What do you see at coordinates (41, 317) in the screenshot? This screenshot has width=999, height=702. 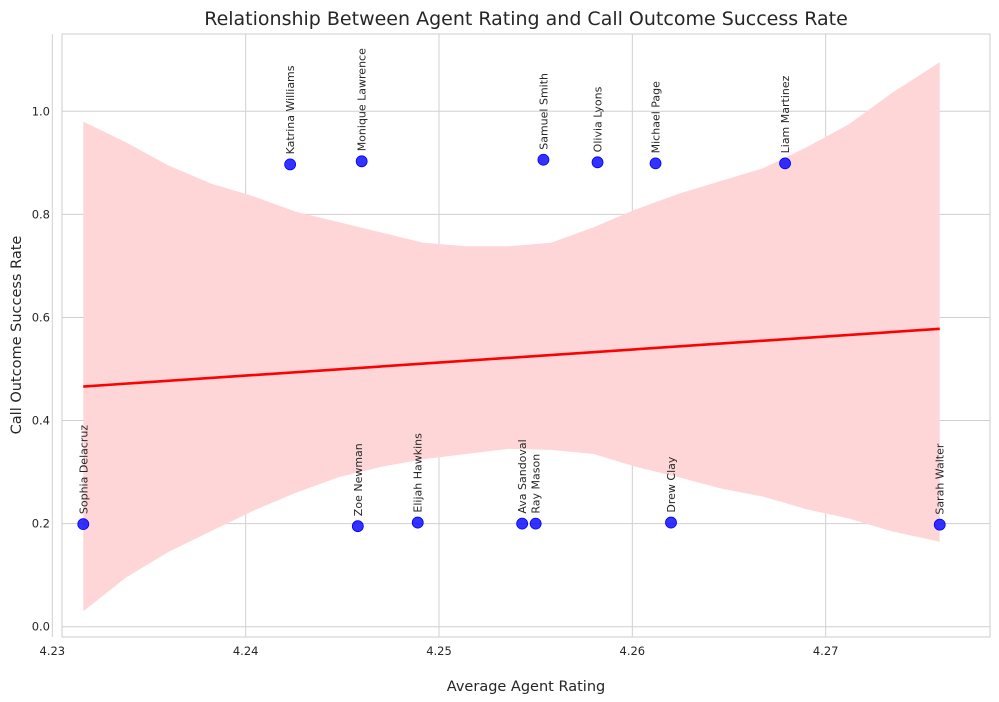 I see `y-tick-label: 0.6` at bounding box center [41, 317].